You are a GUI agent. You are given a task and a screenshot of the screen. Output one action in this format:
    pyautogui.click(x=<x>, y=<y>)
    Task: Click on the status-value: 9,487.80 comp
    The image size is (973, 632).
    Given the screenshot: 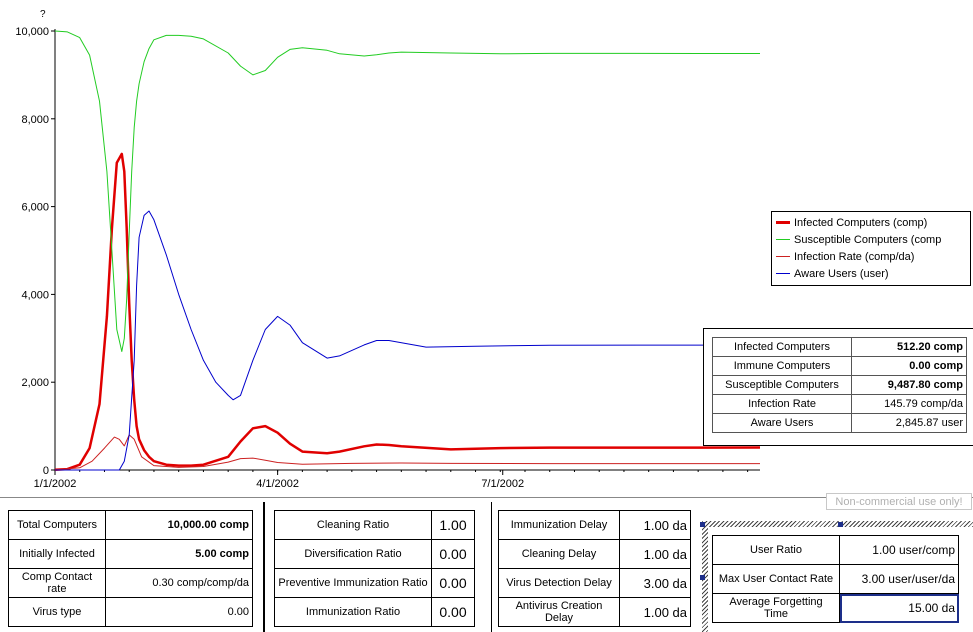 What is the action you would take?
    pyautogui.click(x=909, y=385)
    